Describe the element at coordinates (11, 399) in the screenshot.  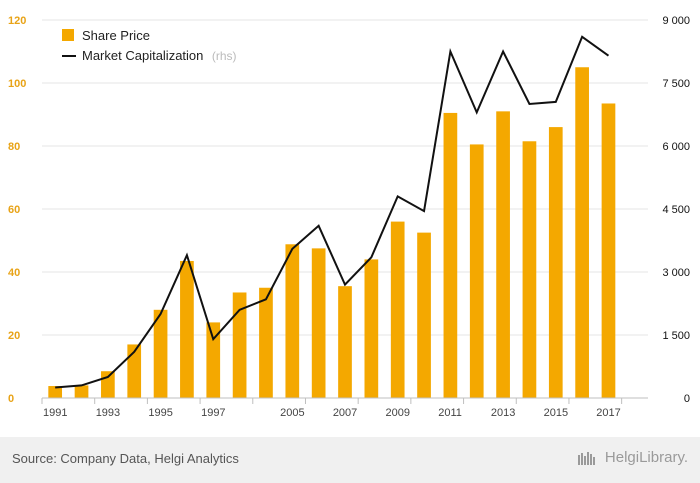
I see `left-axis-tick-label: 0` at that location.